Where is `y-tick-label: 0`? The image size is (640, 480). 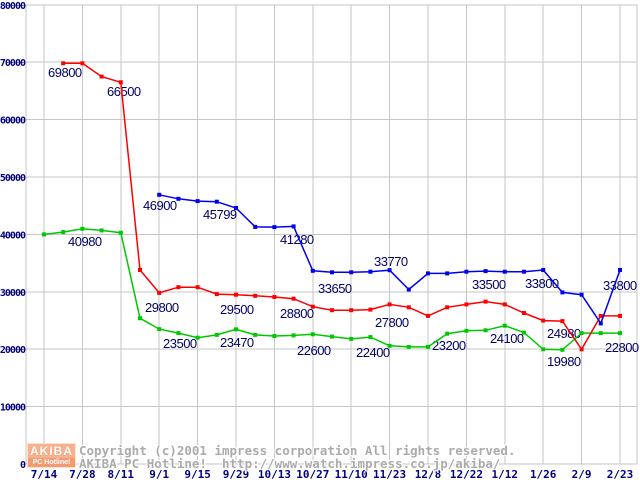 y-tick-label: 0 is located at coordinates (23, 465).